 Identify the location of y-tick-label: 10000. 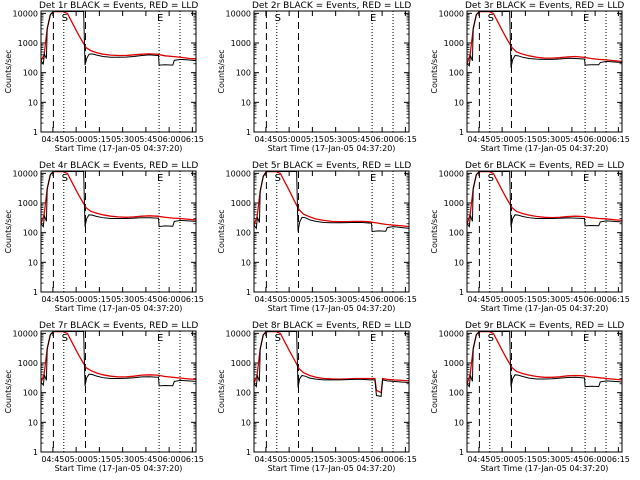
(451, 173).